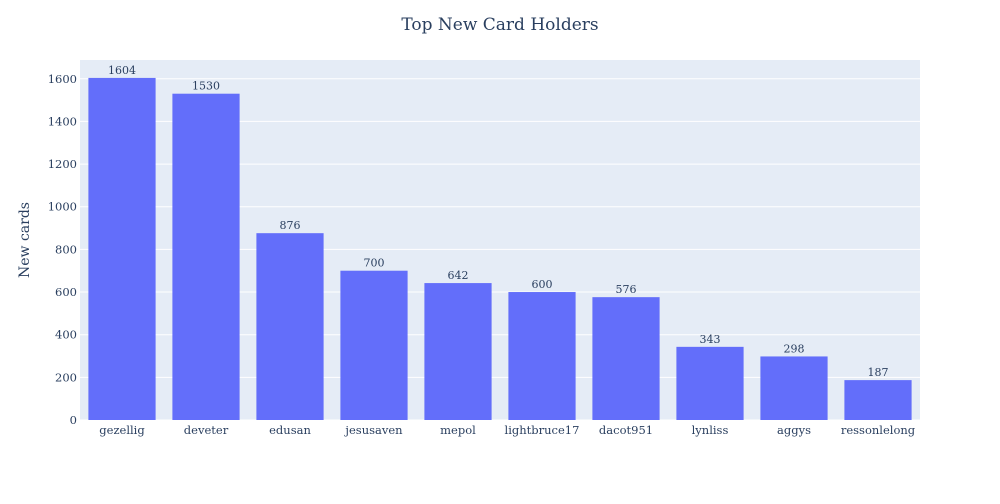 This screenshot has height=504, width=1000. Describe the element at coordinates (542, 356) in the screenshot. I see `bar-lightbruce17` at that location.